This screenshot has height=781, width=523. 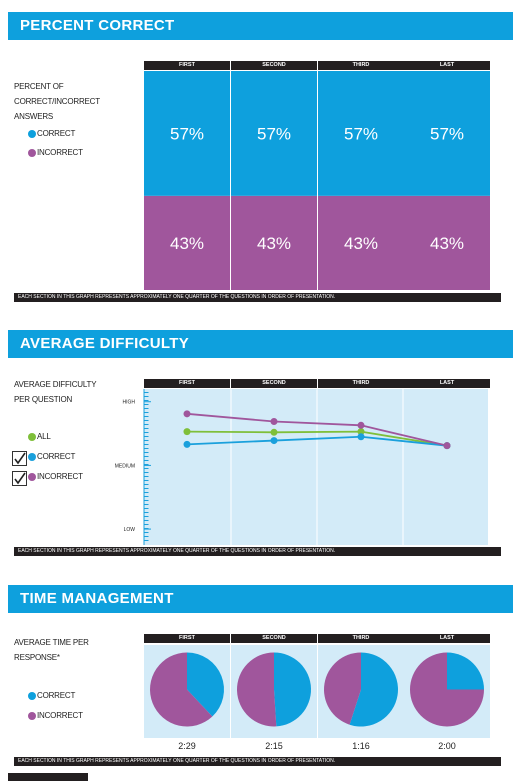 What do you see at coordinates (260, 26) in the screenshot?
I see `section-header: PERCENT CORRECT` at bounding box center [260, 26].